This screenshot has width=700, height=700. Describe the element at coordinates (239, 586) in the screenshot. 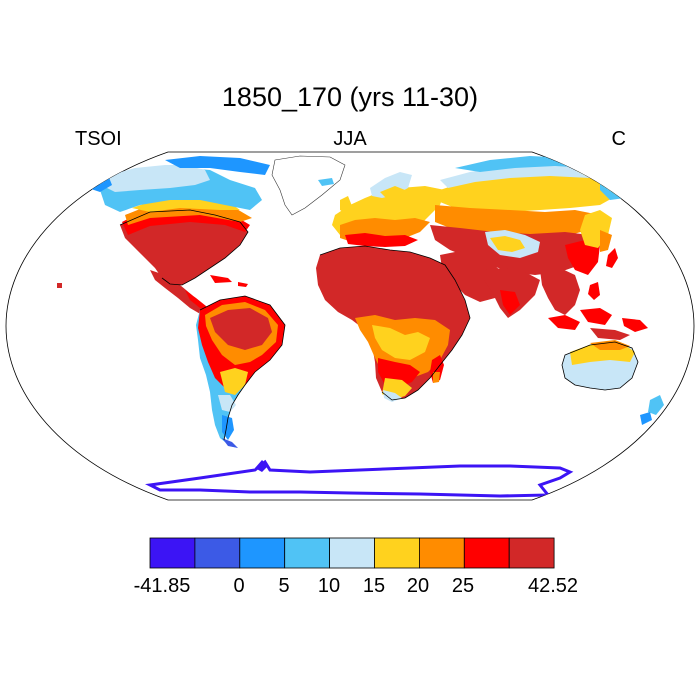

I see `colorbar-tick-label: 0` at that location.